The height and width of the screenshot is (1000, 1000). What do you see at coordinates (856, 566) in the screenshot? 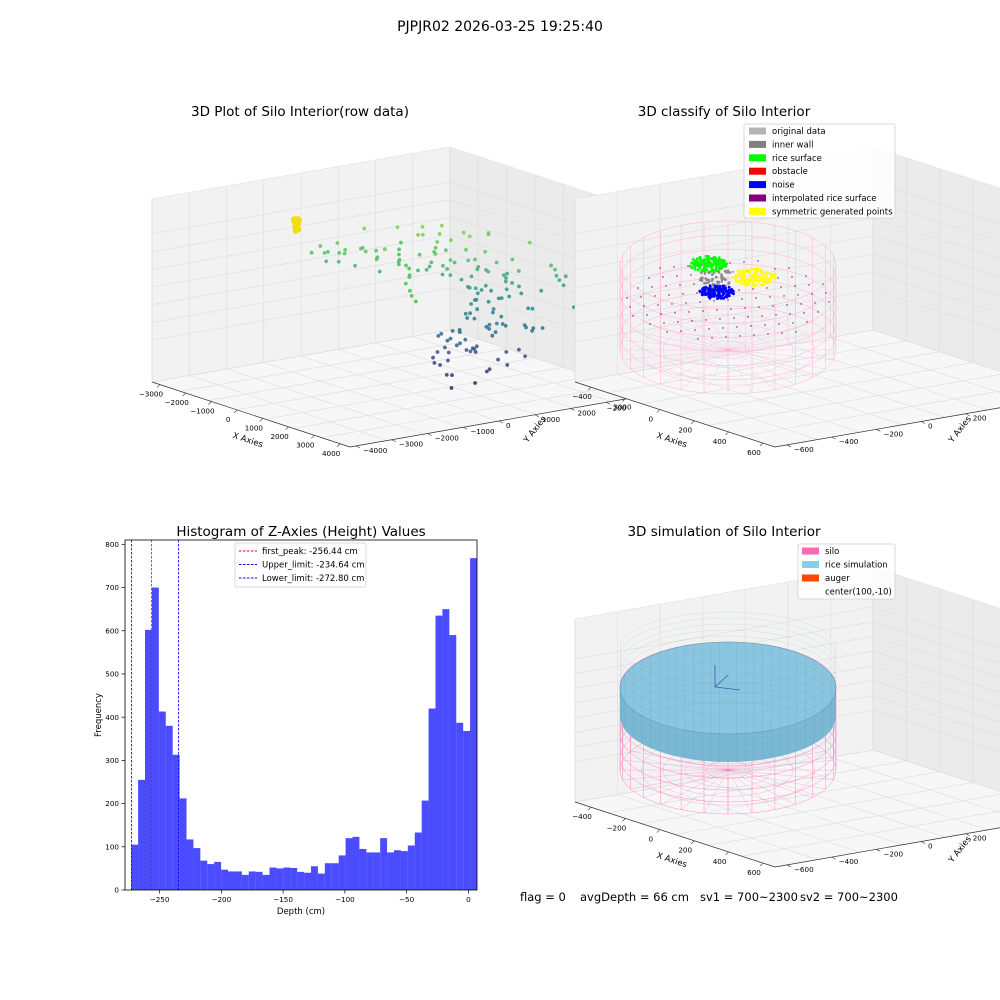
I see `simulation-legend-label: rice simulation` at bounding box center [856, 566].